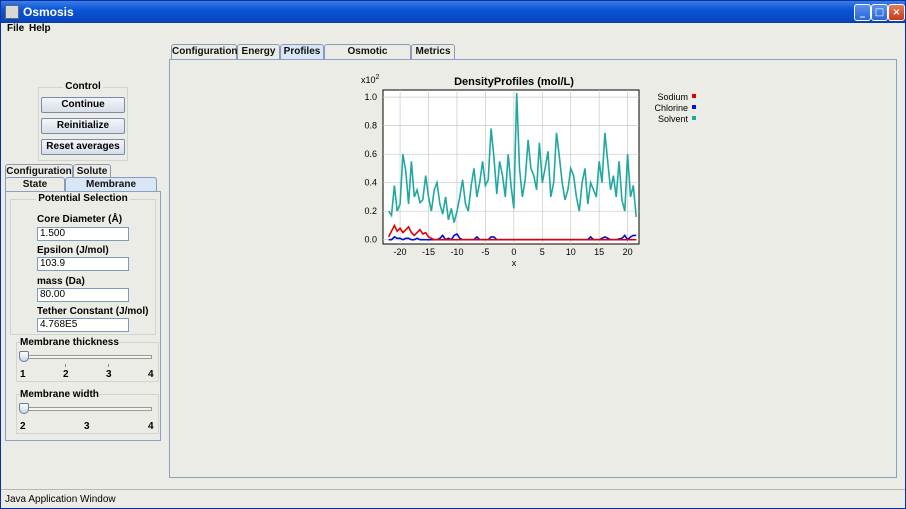  I want to click on series-line-chlorine, so click(512, 236).